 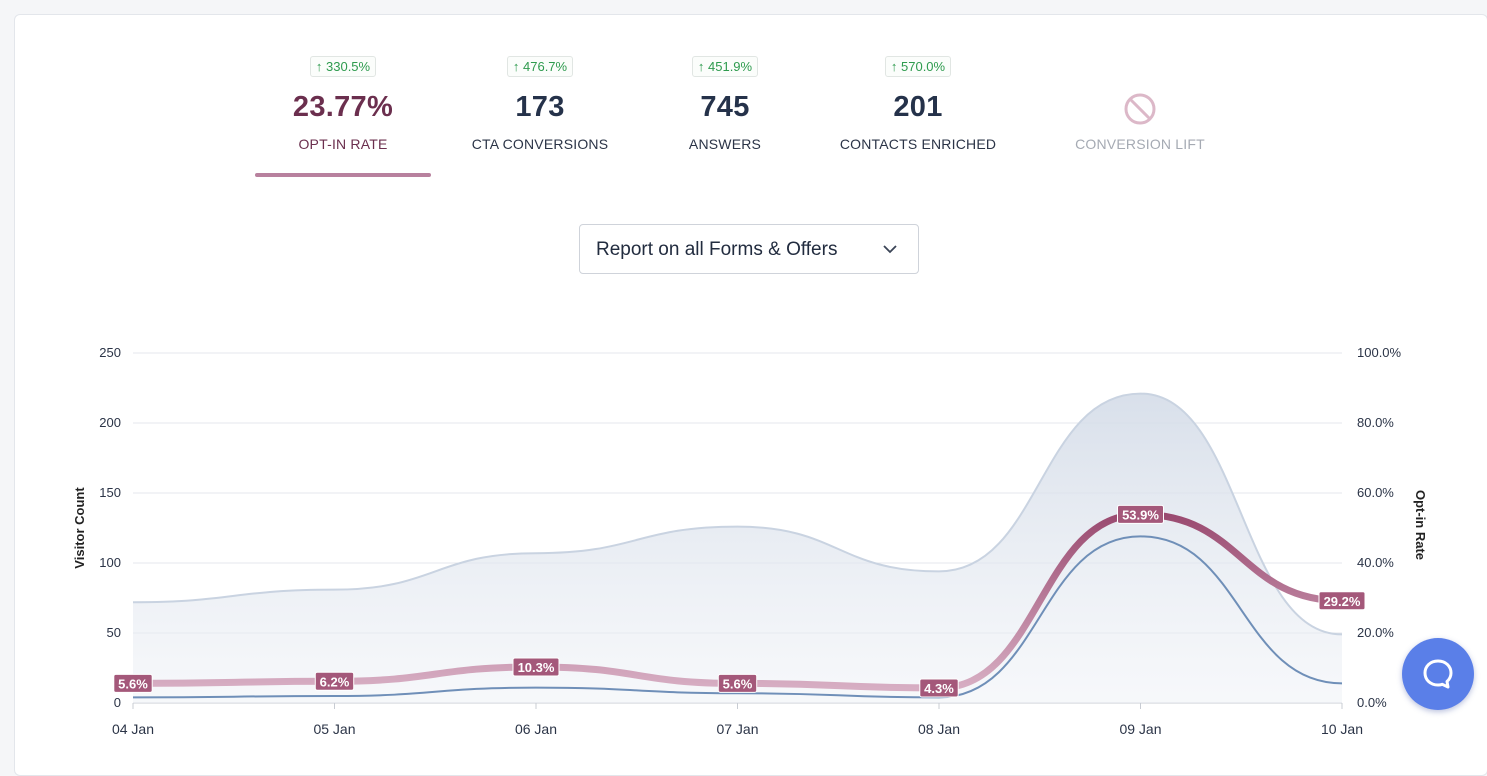 I want to click on optin-data-label: 6.2%, so click(x=334, y=681).